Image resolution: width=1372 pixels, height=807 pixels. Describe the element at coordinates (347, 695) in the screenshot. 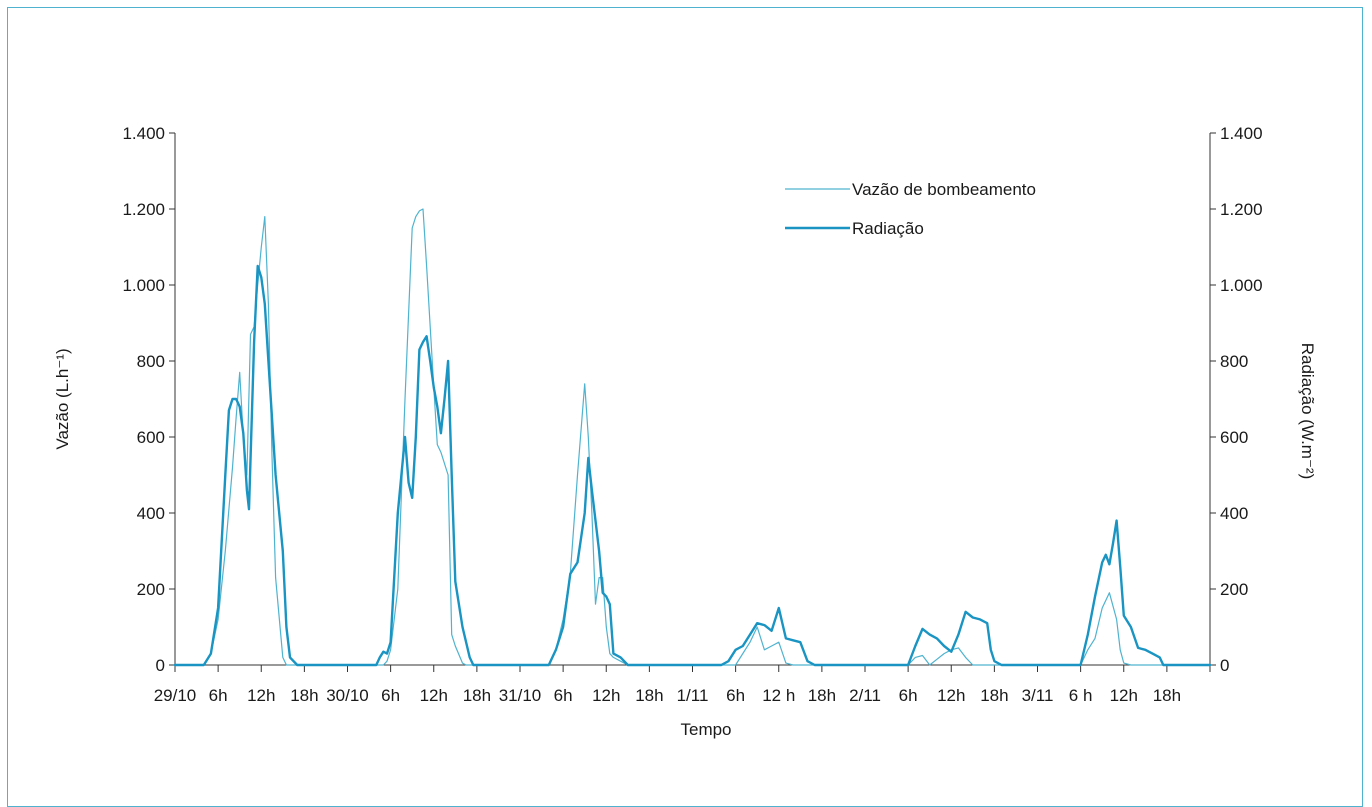

I see `x-tick-label: 30/10` at that location.